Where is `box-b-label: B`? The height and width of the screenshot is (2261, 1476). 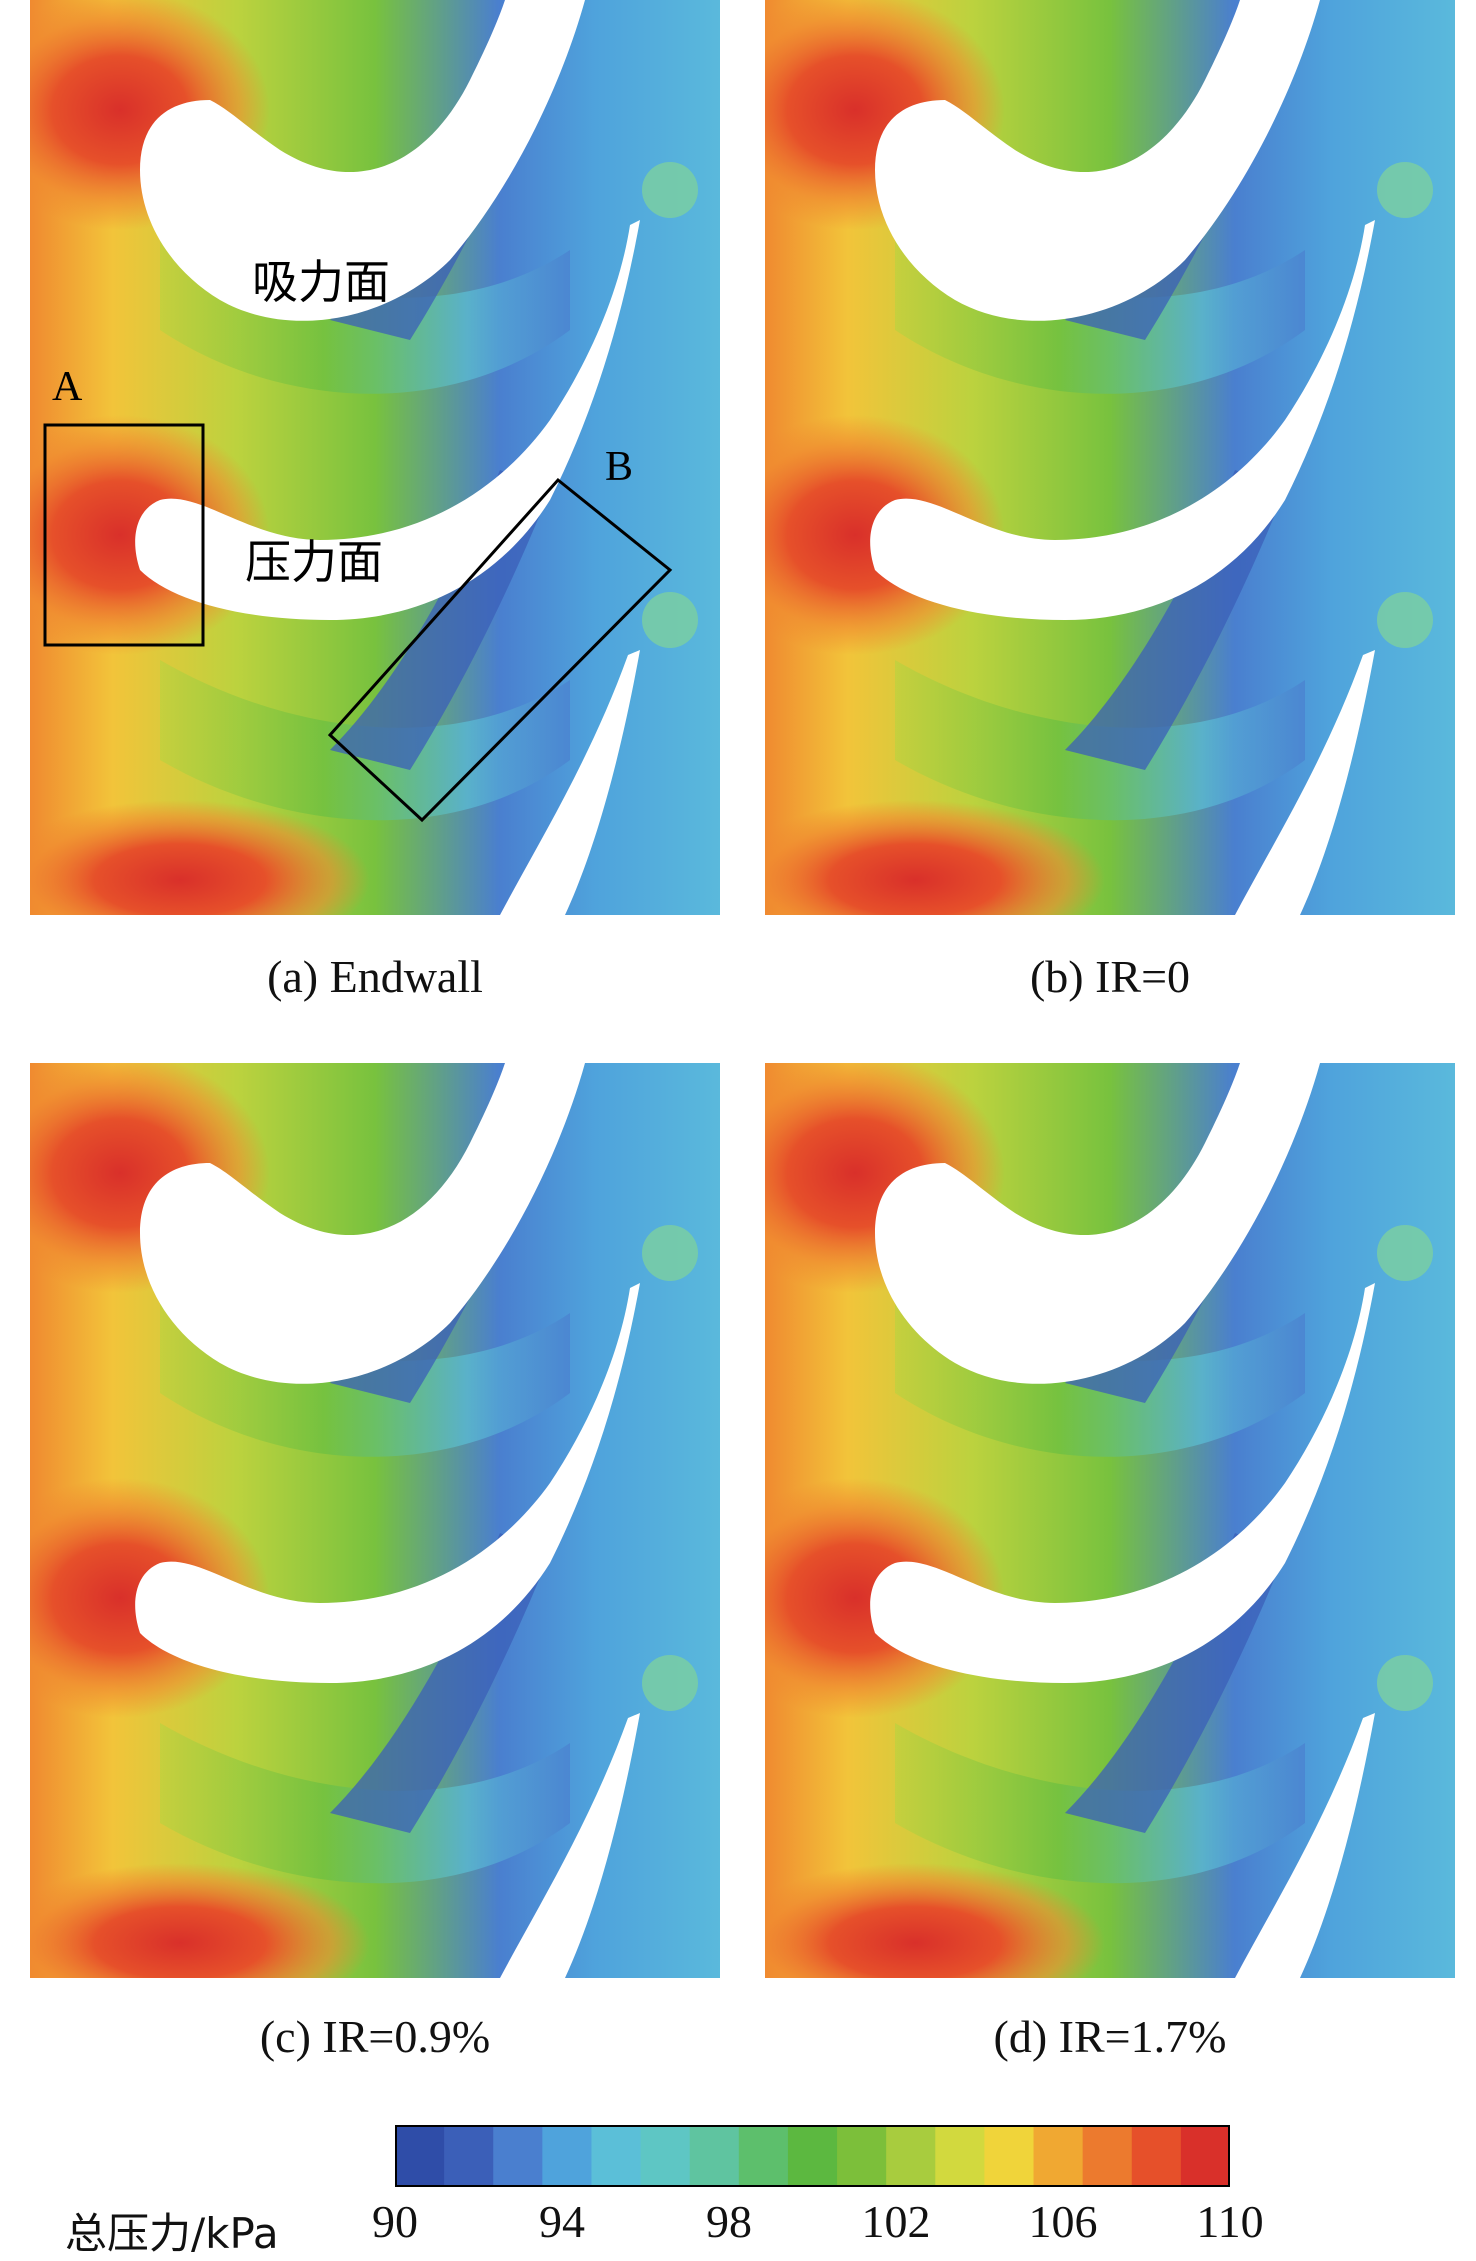
box-b-label: B is located at coordinates (619, 467).